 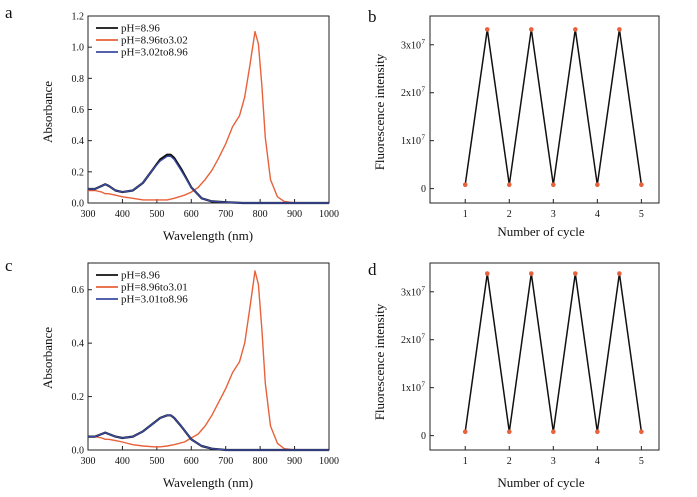 I want to click on panel-letter-b: b, so click(x=372, y=16).